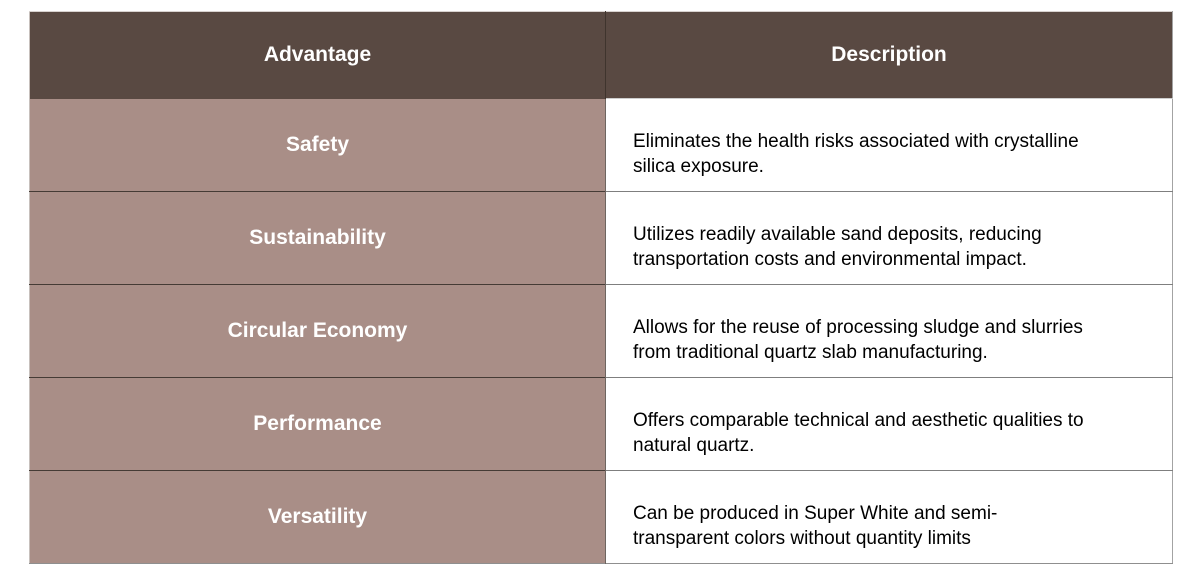  I want to click on column-header-advantage: Advantage, so click(317, 55).